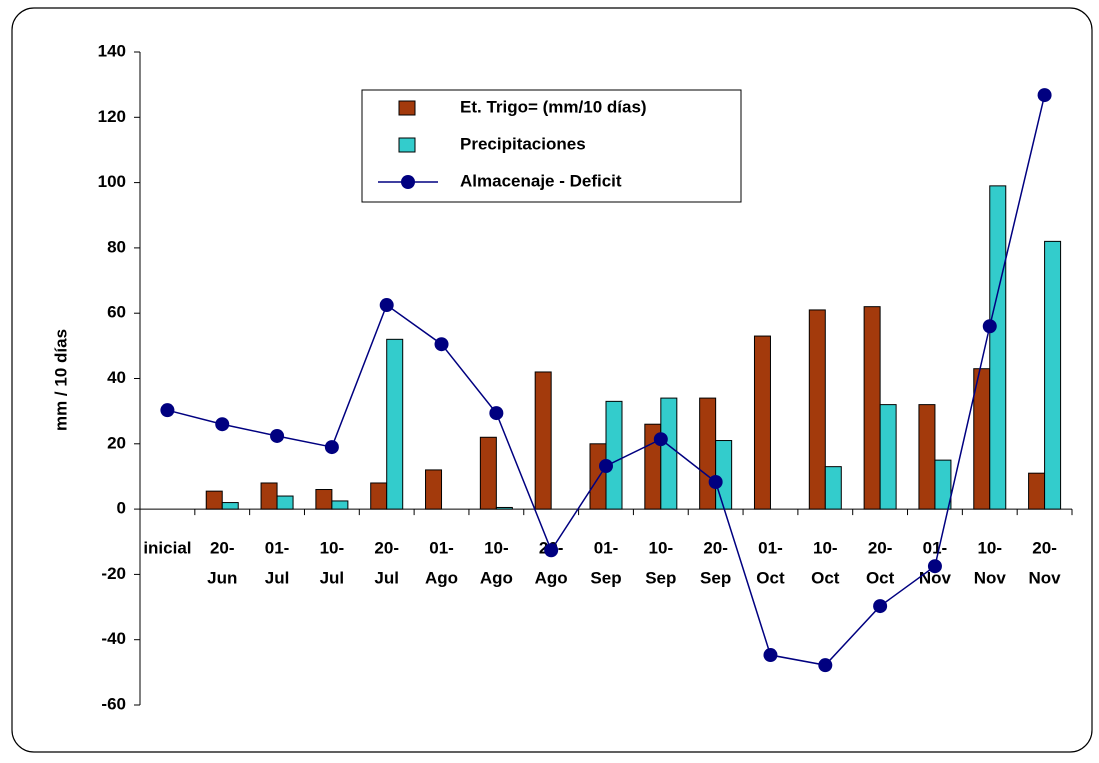 The image size is (1099, 763). I want to click on y-tick-label: 60, so click(116, 312).